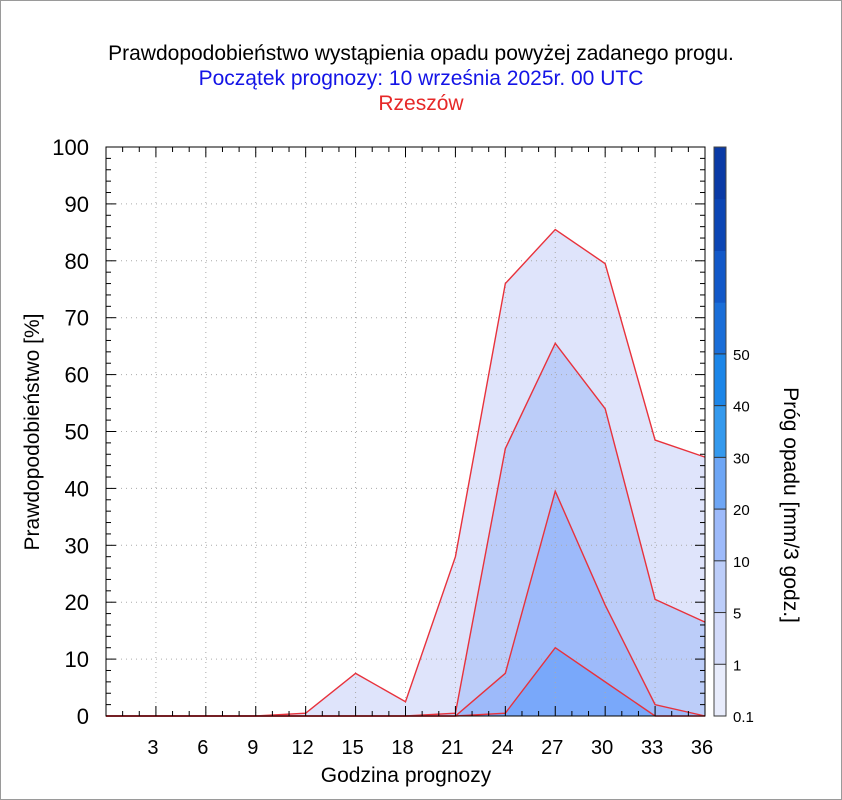 This screenshot has height=800, width=842. I want to click on y-tick-label: 0, so click(83, 716).